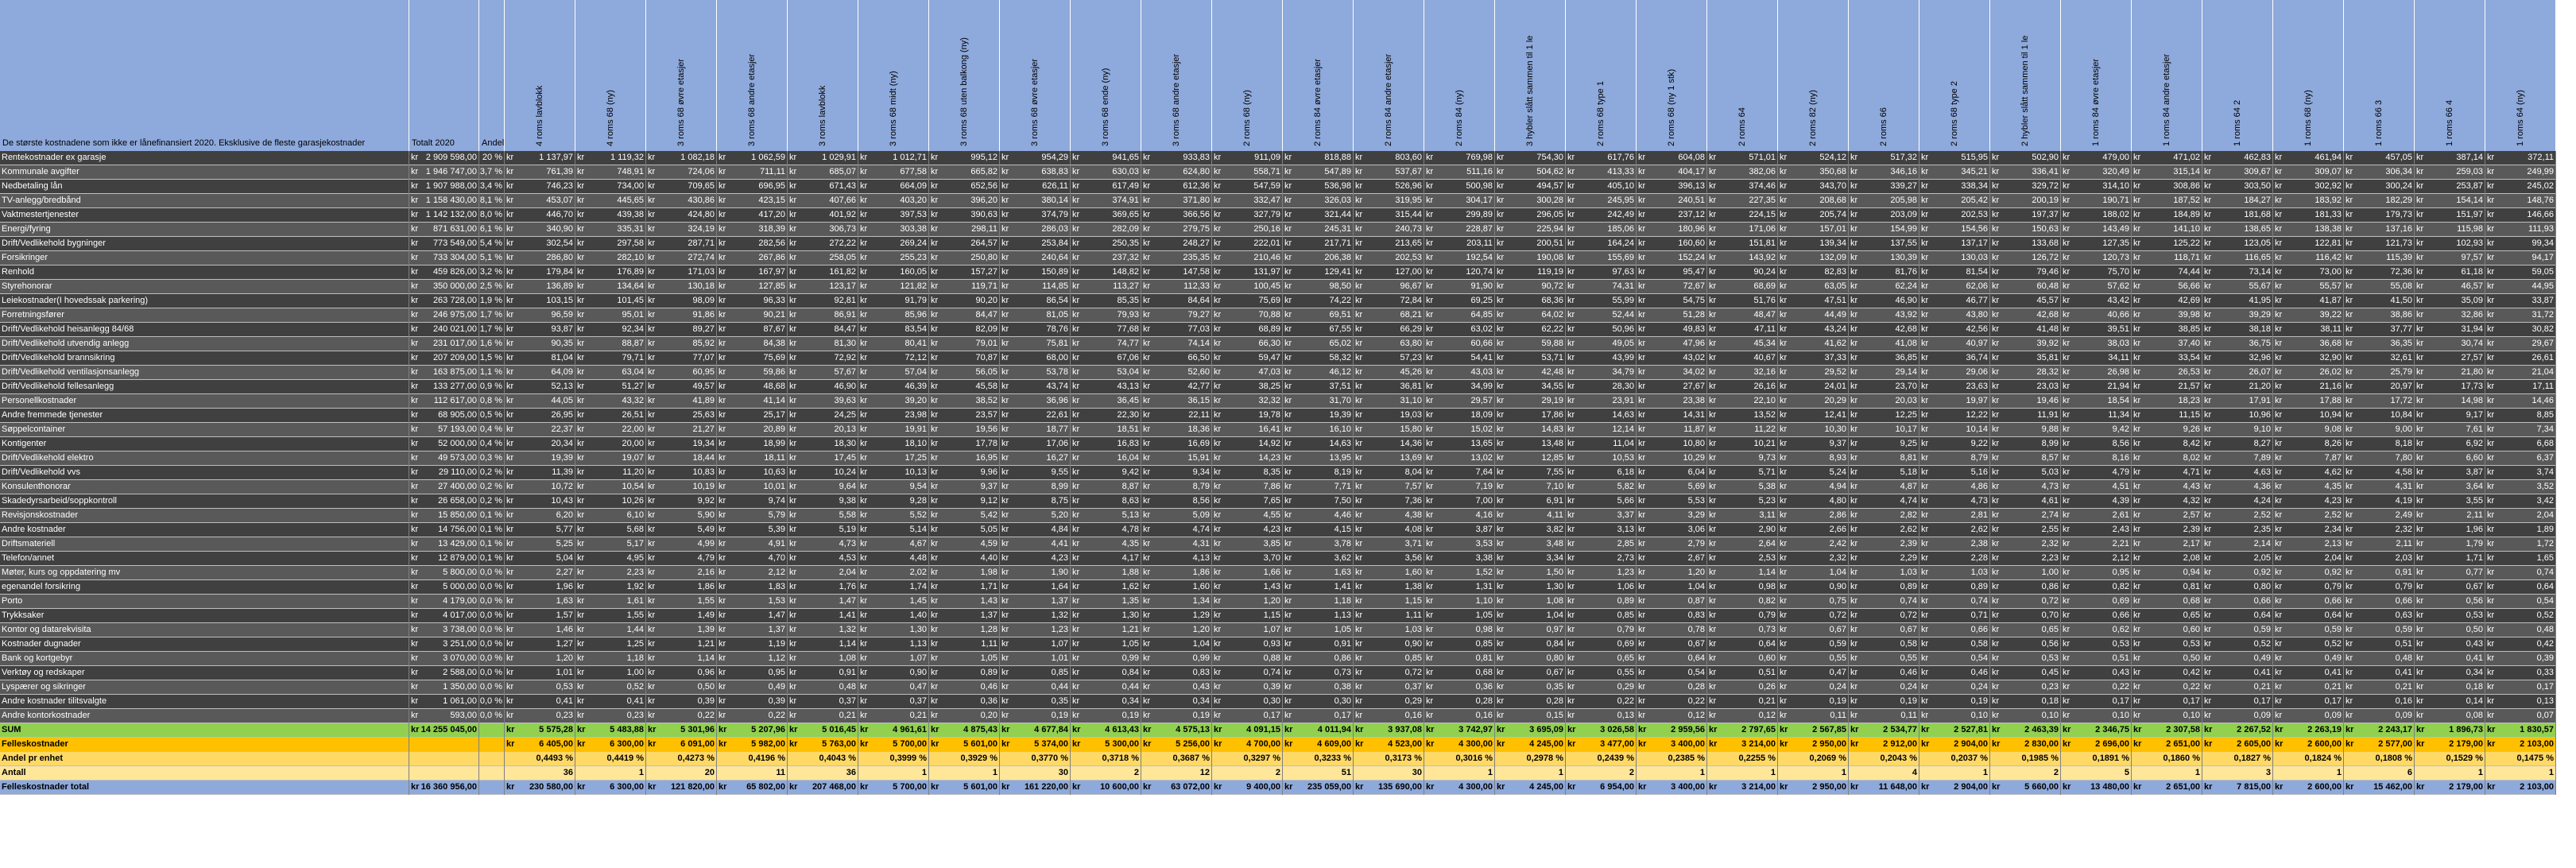 The height and width of the screenshot is (868, 2576). I want to click on unit-value-cell: kr 0,83, so click(1176, 673).